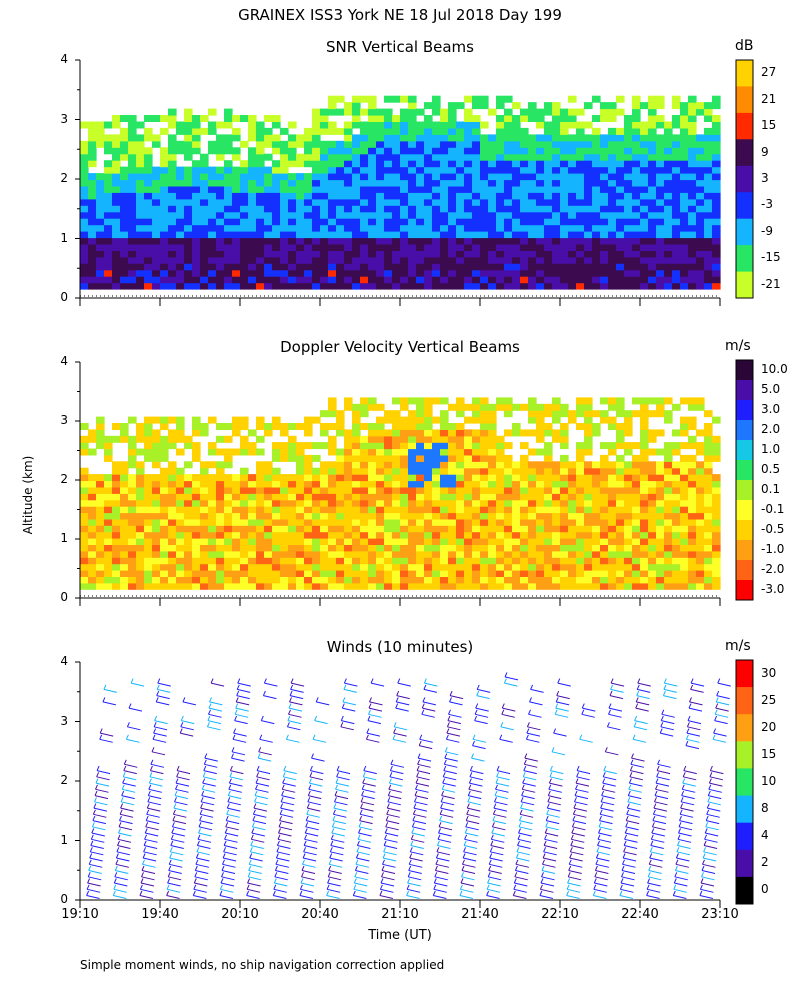 Image resolution: width=800 pixels, height=1000 pixels. Describe the element at coordinates (773, 589) in the screenshot. I see `colorbar-label: -3.0` at that location.